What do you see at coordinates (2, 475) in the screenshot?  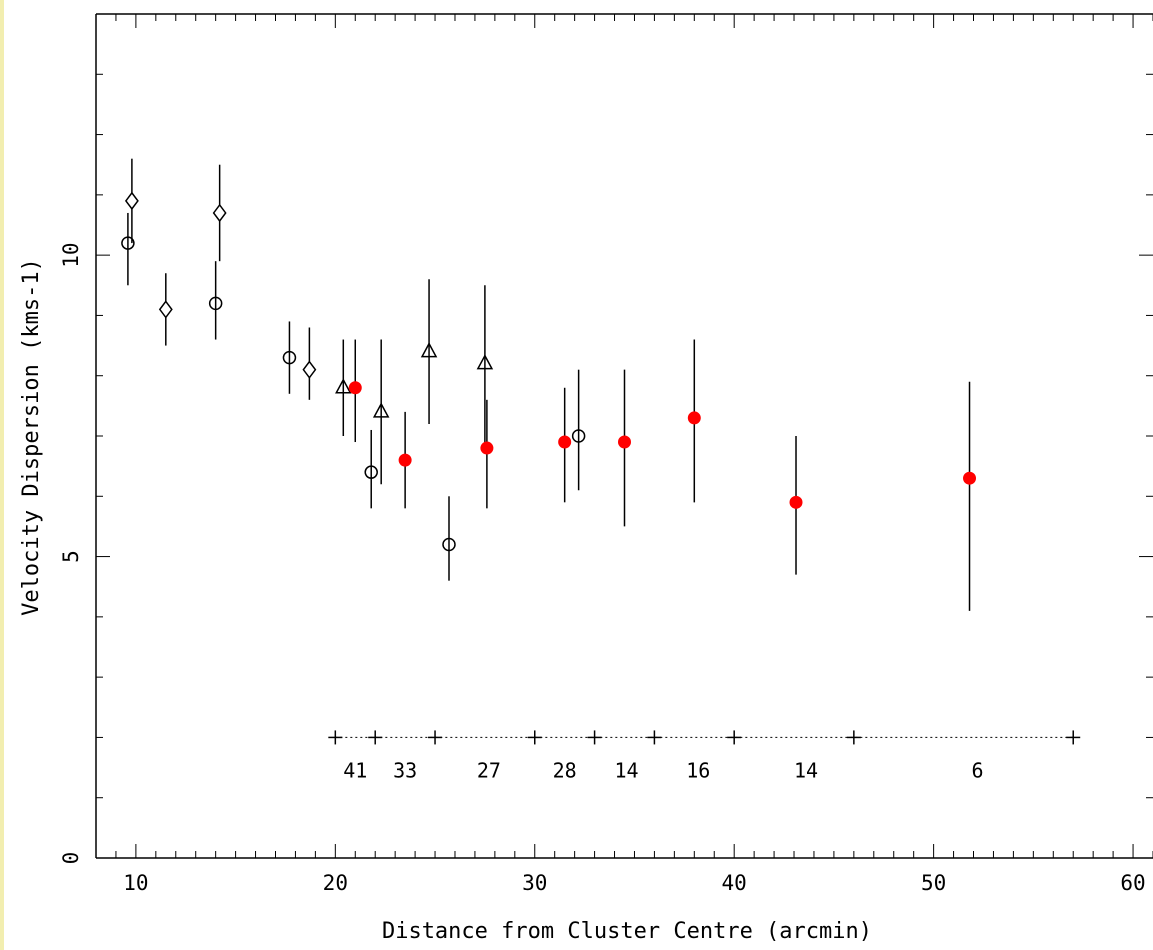 I see `frame-strip` at bounding box center [2, 475].